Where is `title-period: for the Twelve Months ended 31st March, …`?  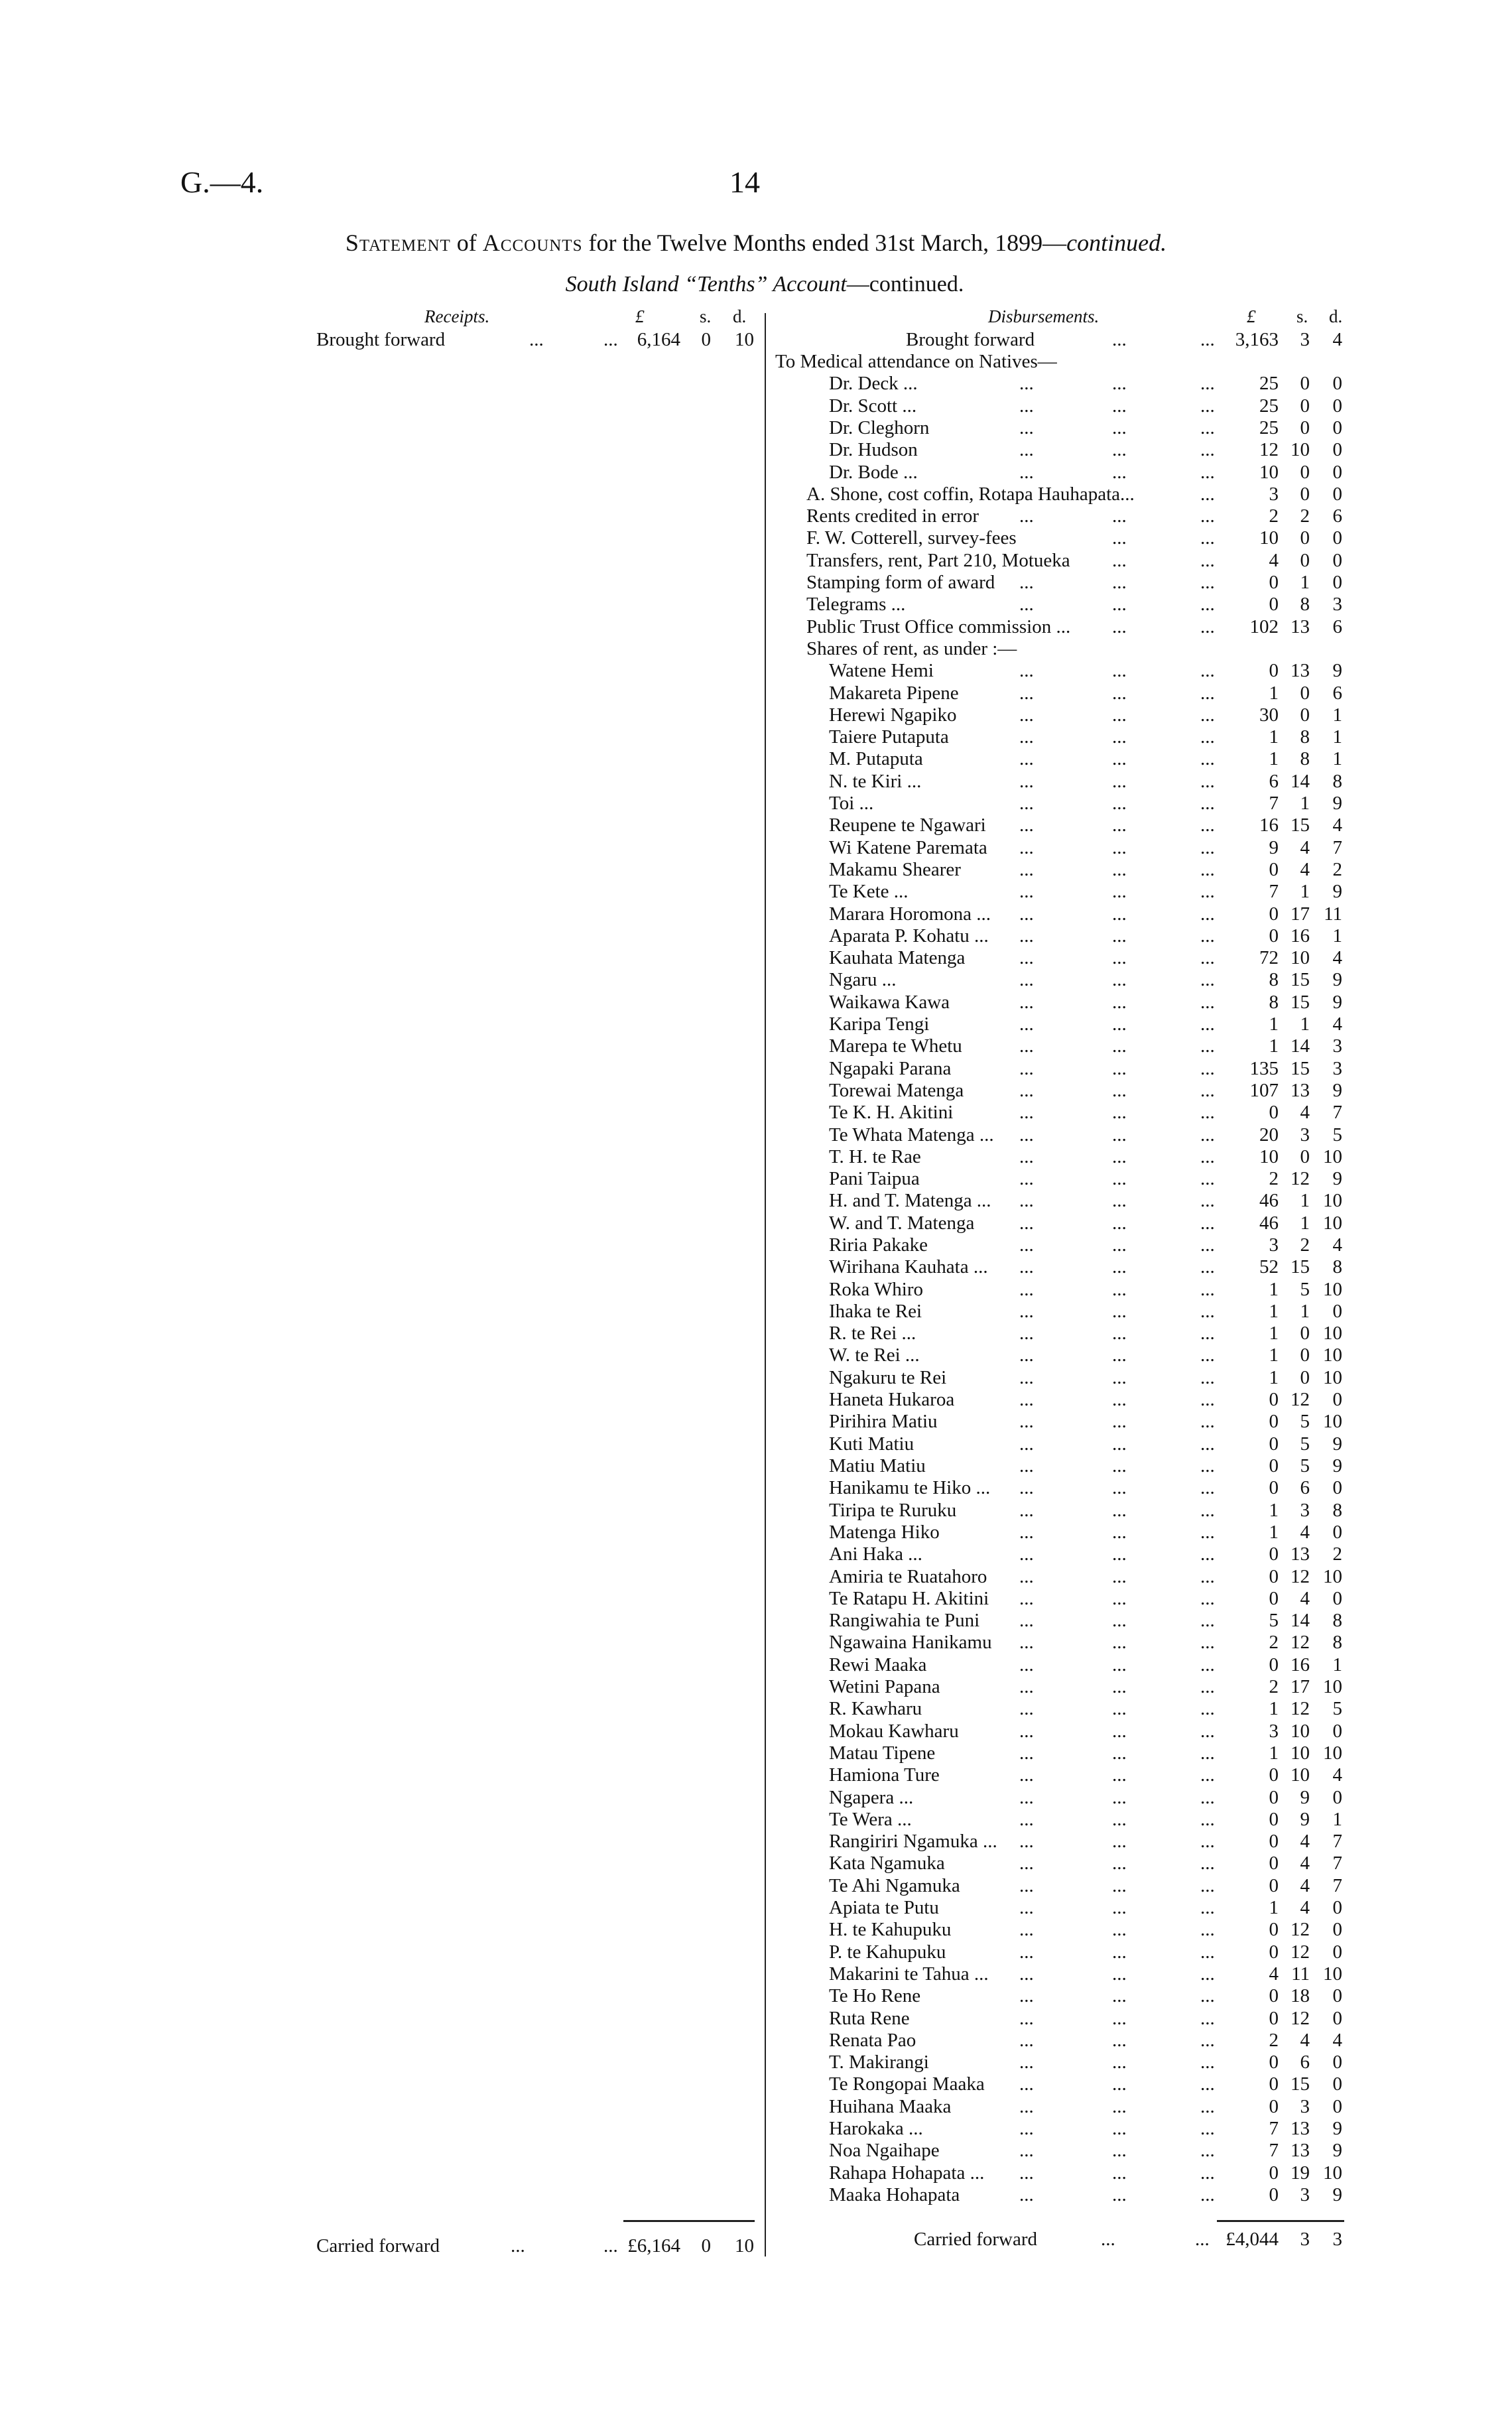 title-period: for the Twelve Months ended 31st March, … is located at coordinates (824, 242).